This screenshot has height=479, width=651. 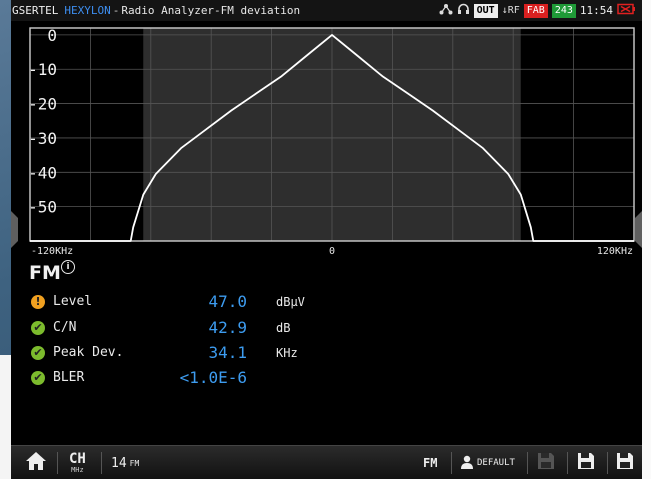 What do you see at coordinates (77, 459) in the screenshot?
I see `ch-label: CH` at bounding box center [77, 459].